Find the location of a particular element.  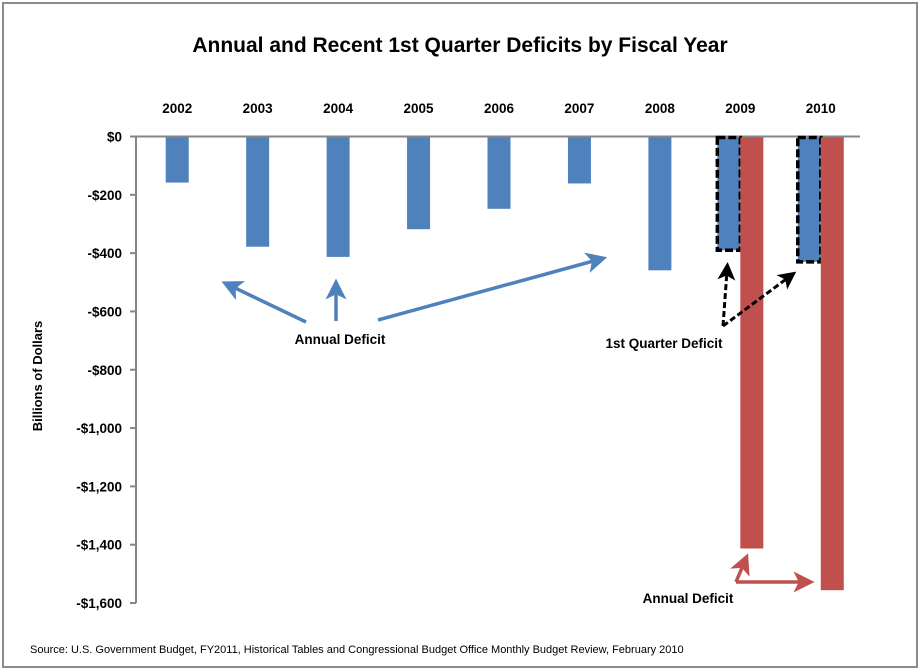

bar-annual-2002 is located at coordinates (177, 160).